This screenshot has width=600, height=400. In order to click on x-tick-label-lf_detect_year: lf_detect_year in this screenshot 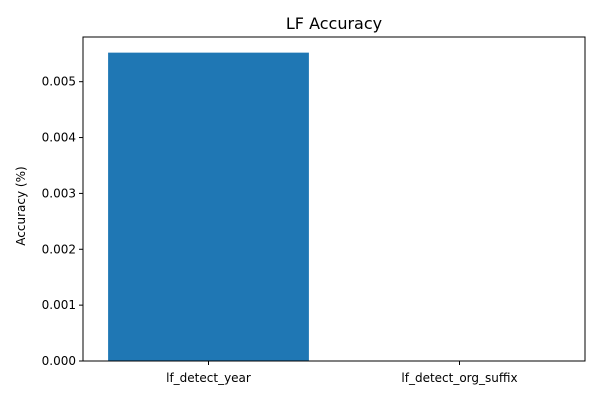, I will do `click(208, 378)`.